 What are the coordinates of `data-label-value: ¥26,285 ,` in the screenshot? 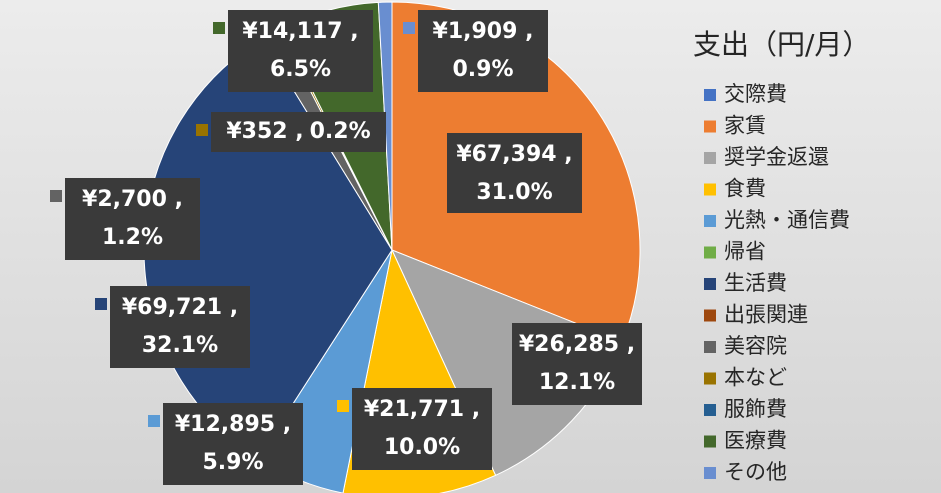 It's located at (577, 344).